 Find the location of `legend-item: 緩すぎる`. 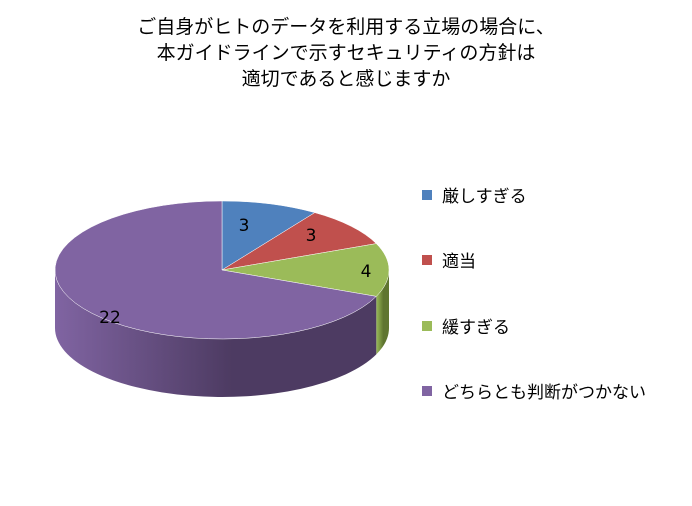

legend-item: 緩すぎる is located at coordinates (466, 325).